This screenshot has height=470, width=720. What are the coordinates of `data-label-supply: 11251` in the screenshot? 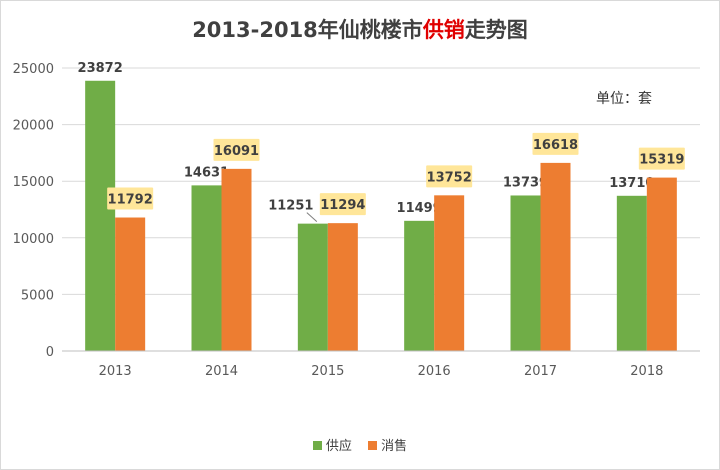 It's located at (290, 206).